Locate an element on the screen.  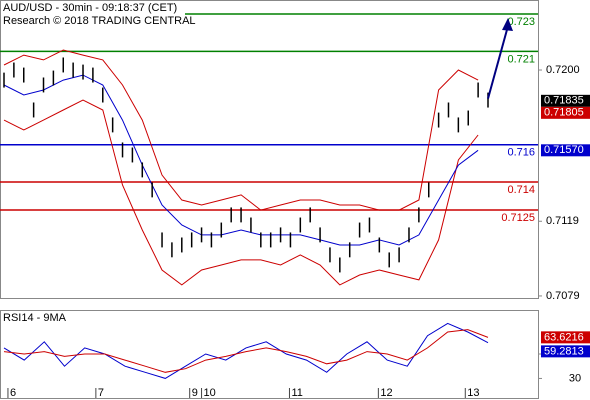
chart-title: AUD/USD - 30min - 09:18:37 (CET) is located at coordinates (90, 8).